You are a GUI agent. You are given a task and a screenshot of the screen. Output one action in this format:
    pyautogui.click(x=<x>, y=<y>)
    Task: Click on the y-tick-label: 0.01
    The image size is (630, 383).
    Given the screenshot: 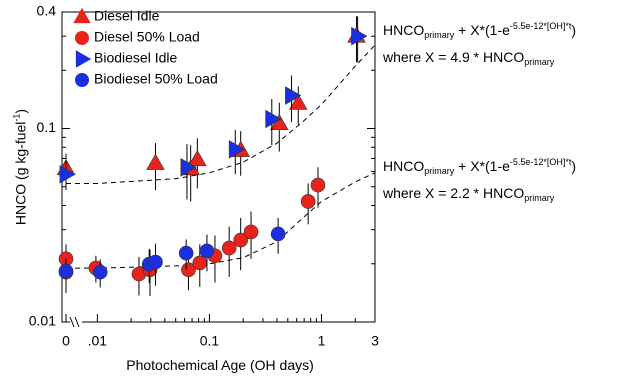 What is the action you would take?
    pyautogui.click(x=42, y=321)
    